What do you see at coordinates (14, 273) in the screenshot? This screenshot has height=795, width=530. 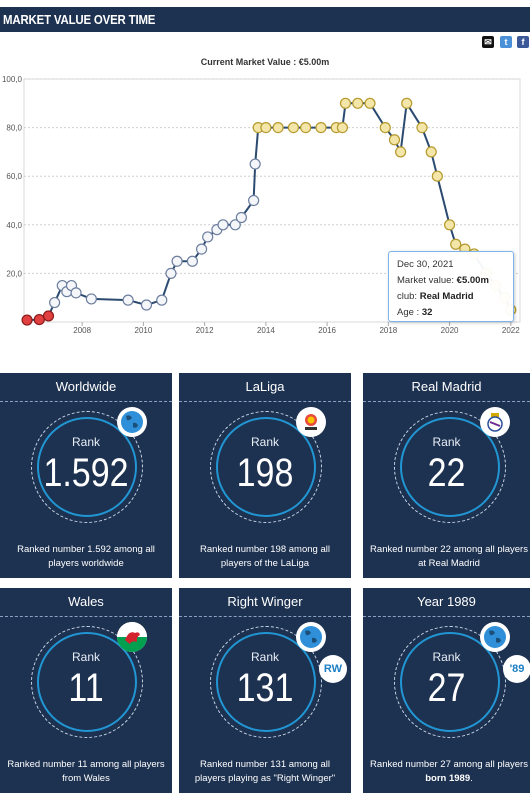 I see `y-tick-label: 20,0` at bounding box center [14, 273].